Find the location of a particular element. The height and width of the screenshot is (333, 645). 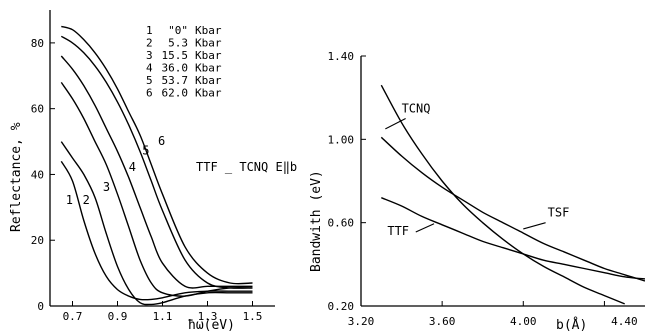

right-x-tick-label: 4.00 is located at coordinates (523, 321).